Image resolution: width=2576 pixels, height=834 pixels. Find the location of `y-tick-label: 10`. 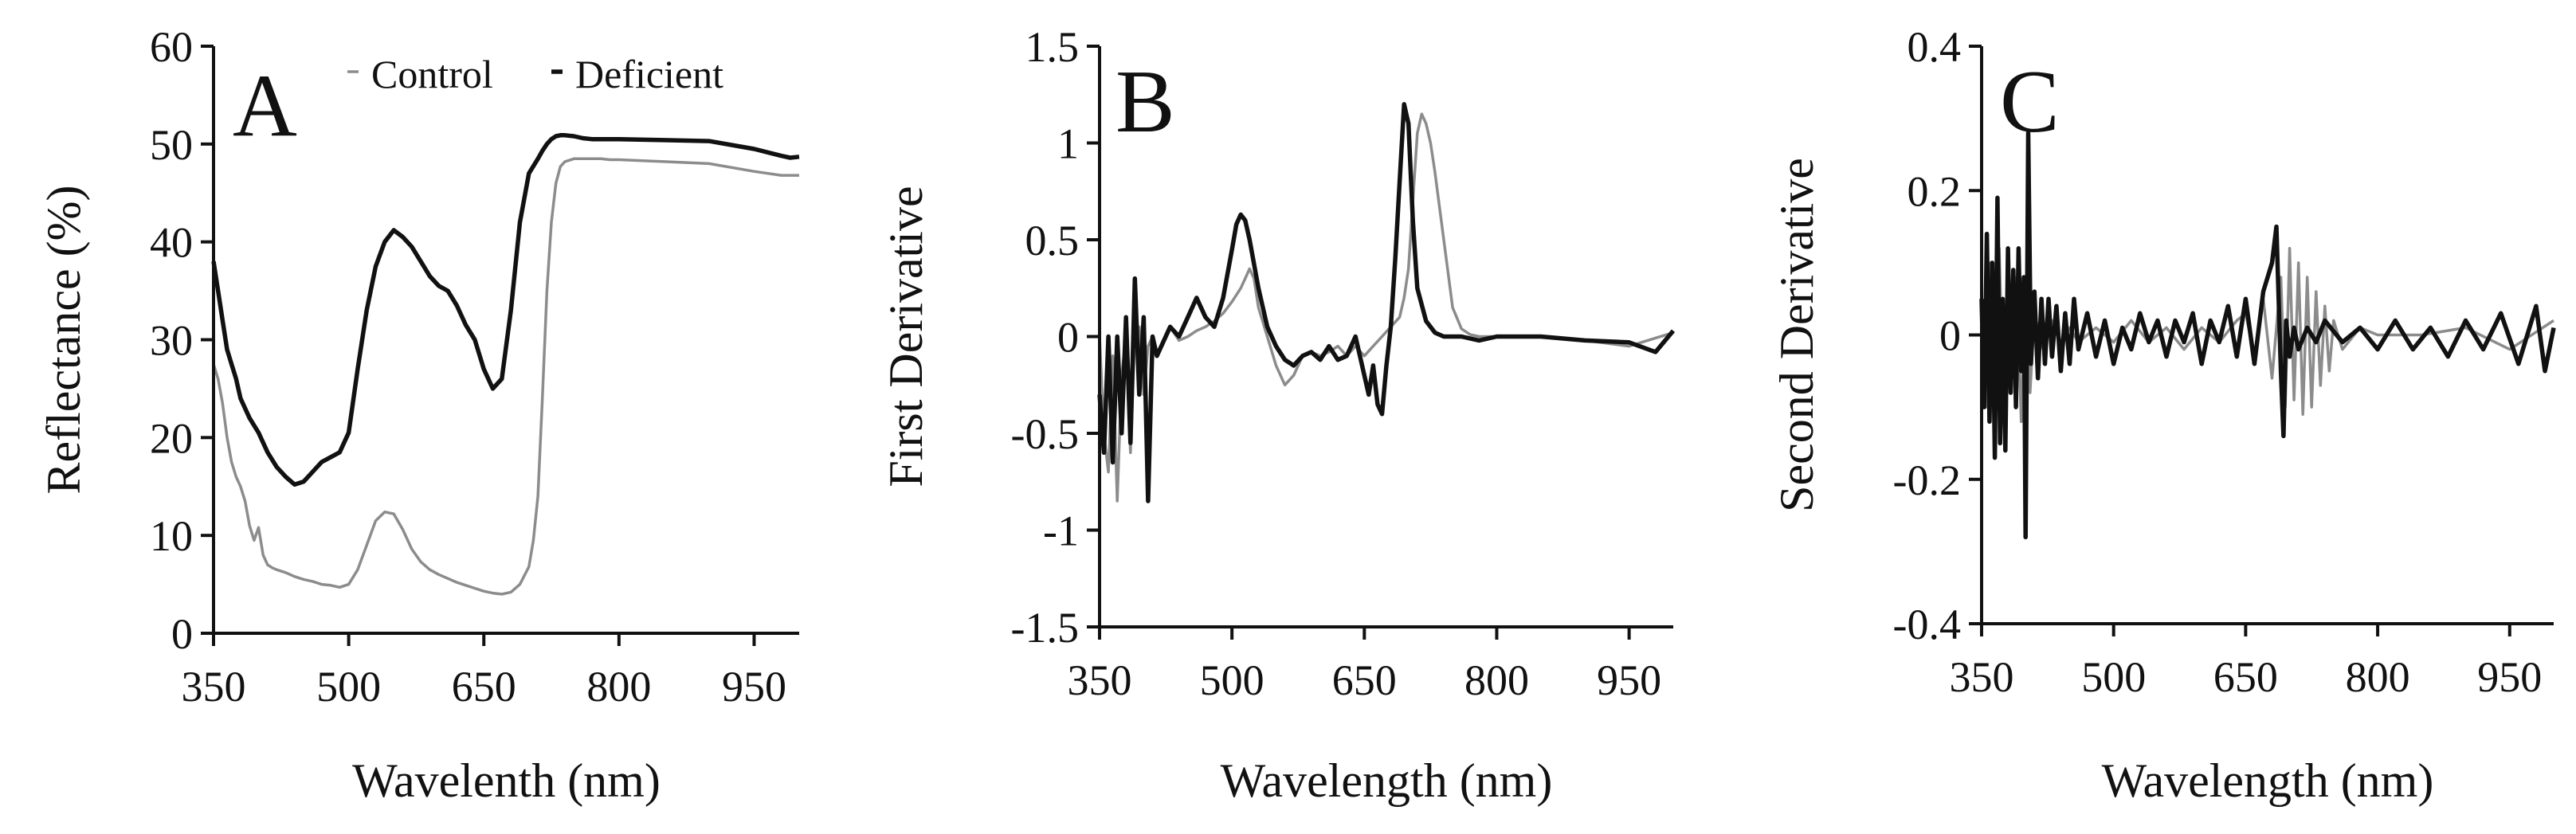

y-tick-label: 10 is located at coordinates (171, 536).